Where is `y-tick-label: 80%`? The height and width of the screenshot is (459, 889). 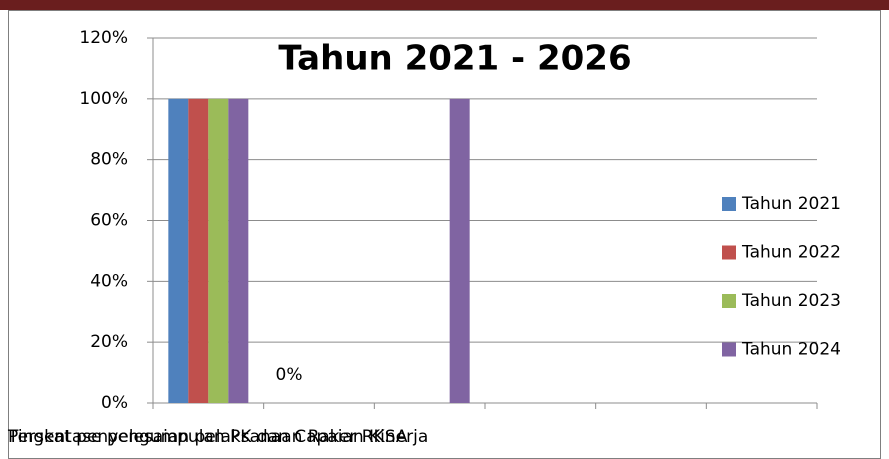
y-tick-label: 80% is located at coordinates (109, 160).